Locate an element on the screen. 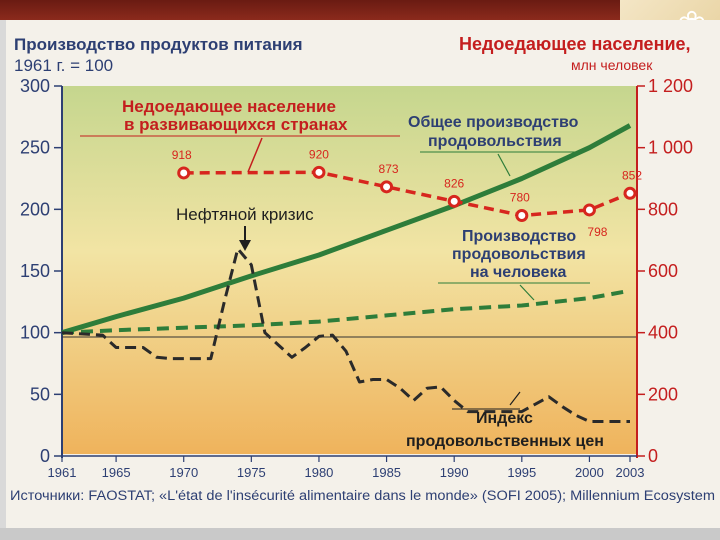 This screenshot has width=720, height=540. price-index-annotation-line2: продовольственных цен is located at coordinates (505, 441).